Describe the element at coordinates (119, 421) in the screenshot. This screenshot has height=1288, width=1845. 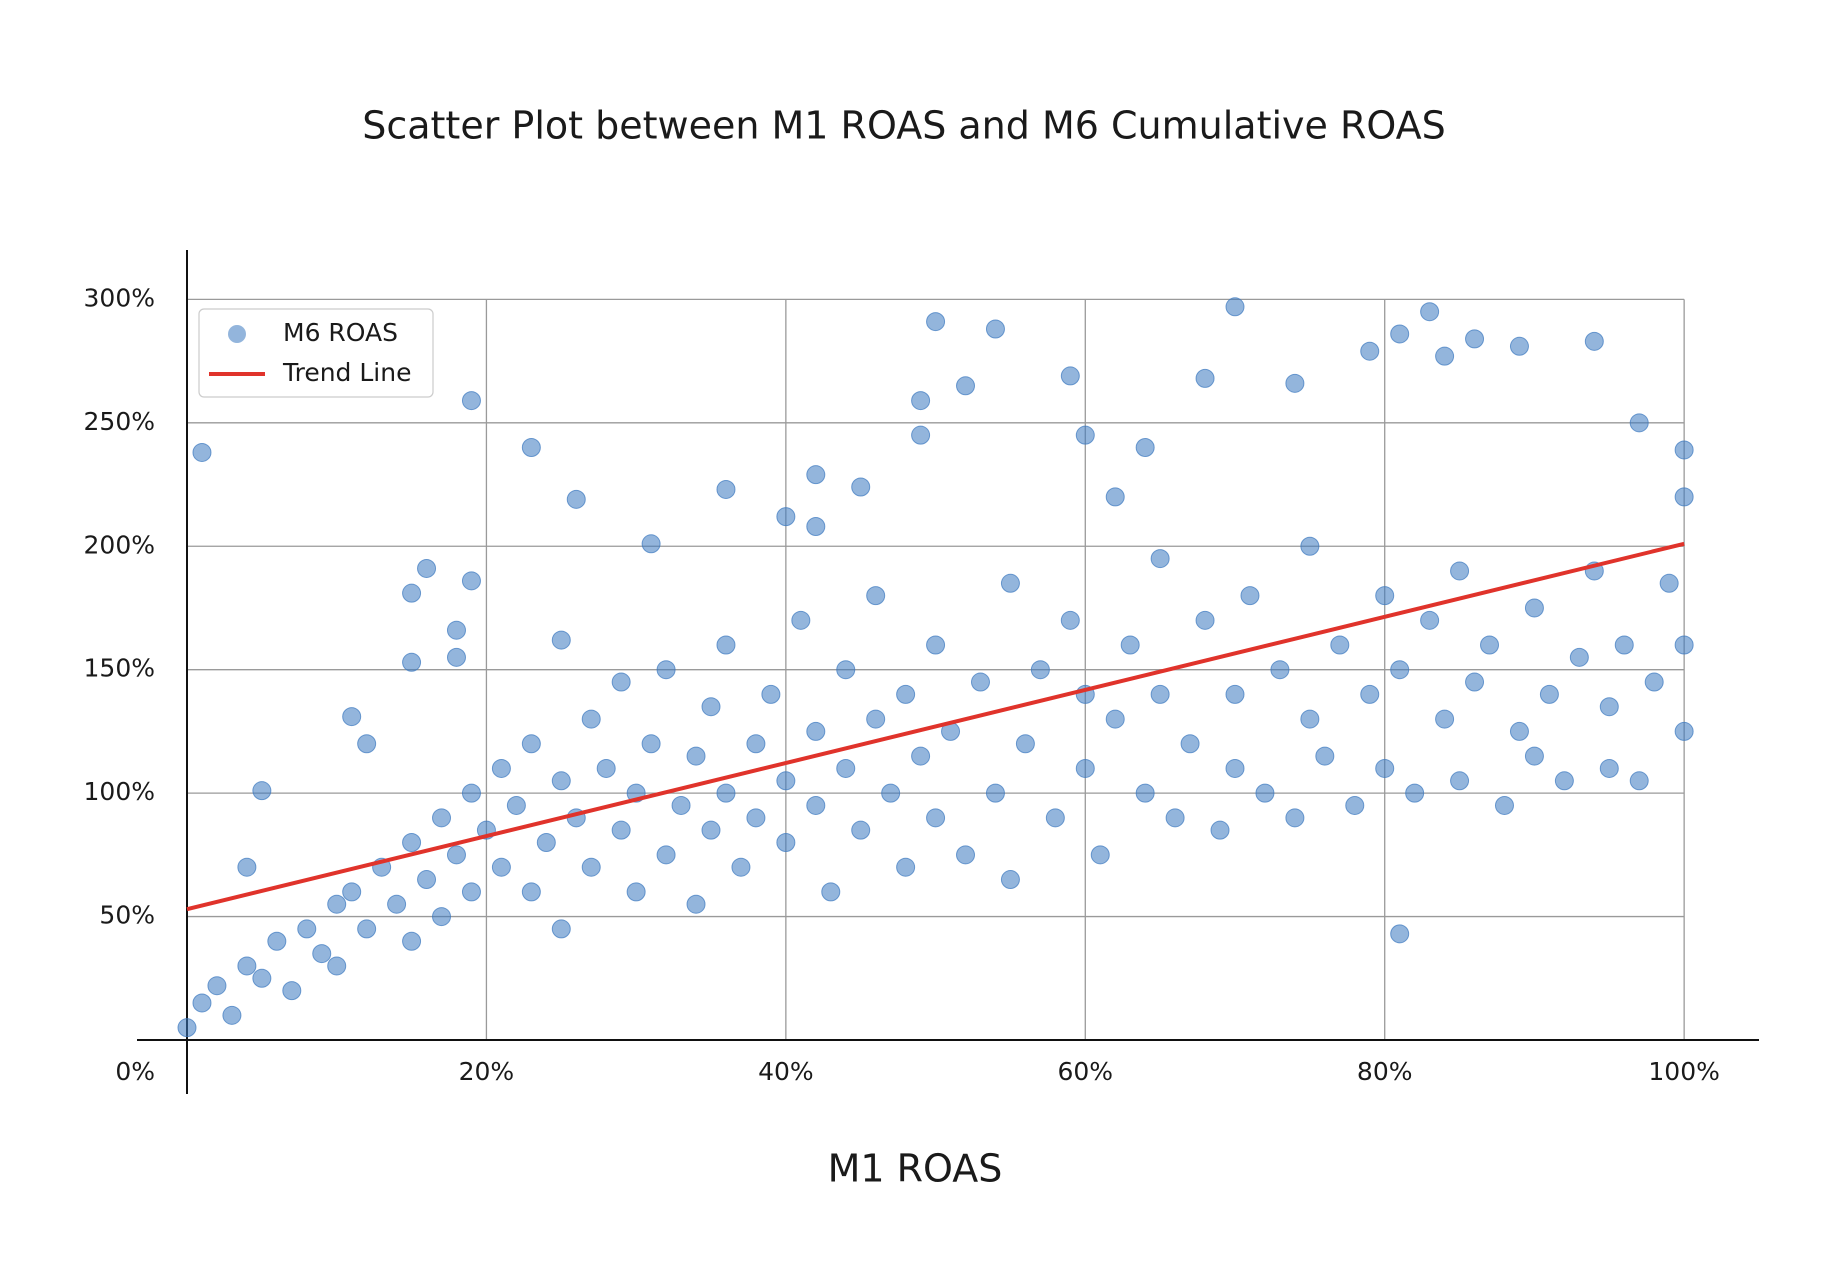
I see `y-tick-label: 250%` at that location.